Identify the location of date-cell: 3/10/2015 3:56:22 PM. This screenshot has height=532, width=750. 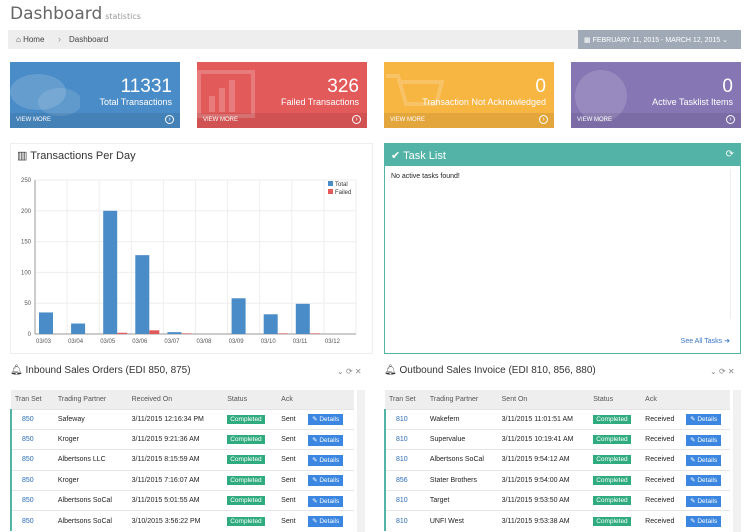
(175, 521).